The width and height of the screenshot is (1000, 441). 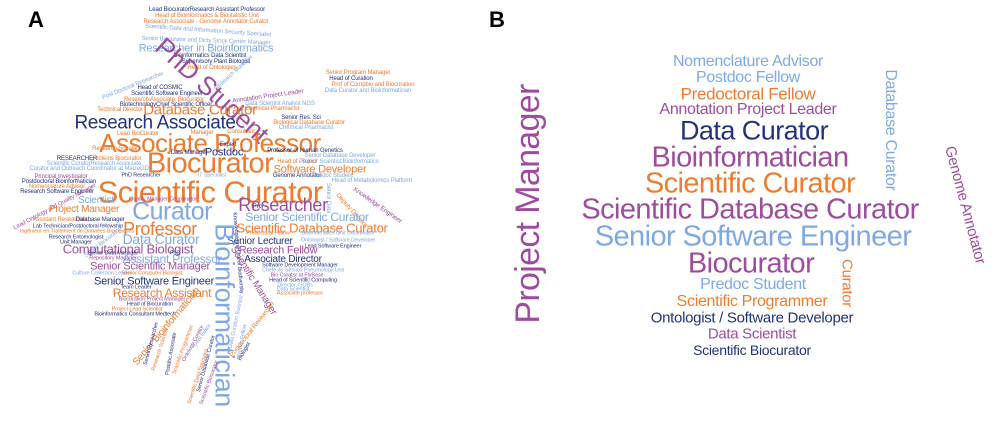 I want to click on cloud-word: Head of Curation, so click(x=351, y=79).